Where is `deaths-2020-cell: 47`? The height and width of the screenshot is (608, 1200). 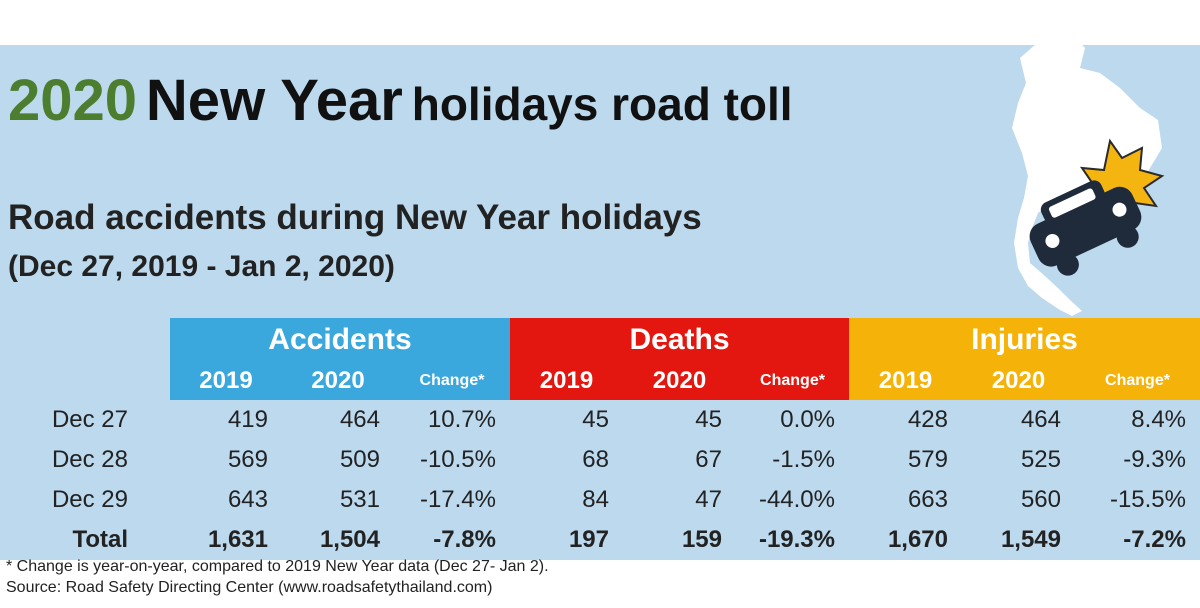 deaths-2020-cell: 47 is located at coordinates (708, 499).